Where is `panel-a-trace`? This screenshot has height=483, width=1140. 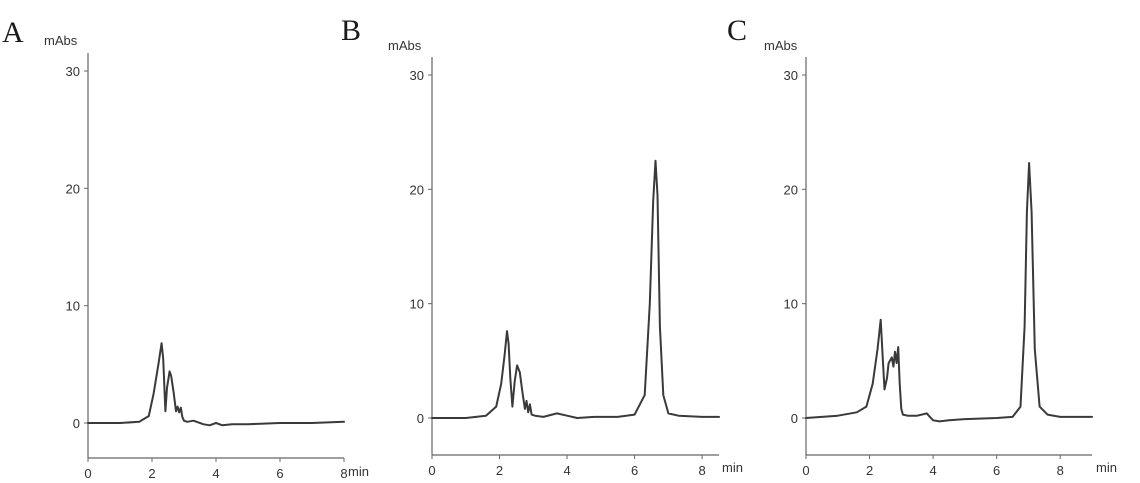 panel-a-trace is located at coordinates (216, 384).